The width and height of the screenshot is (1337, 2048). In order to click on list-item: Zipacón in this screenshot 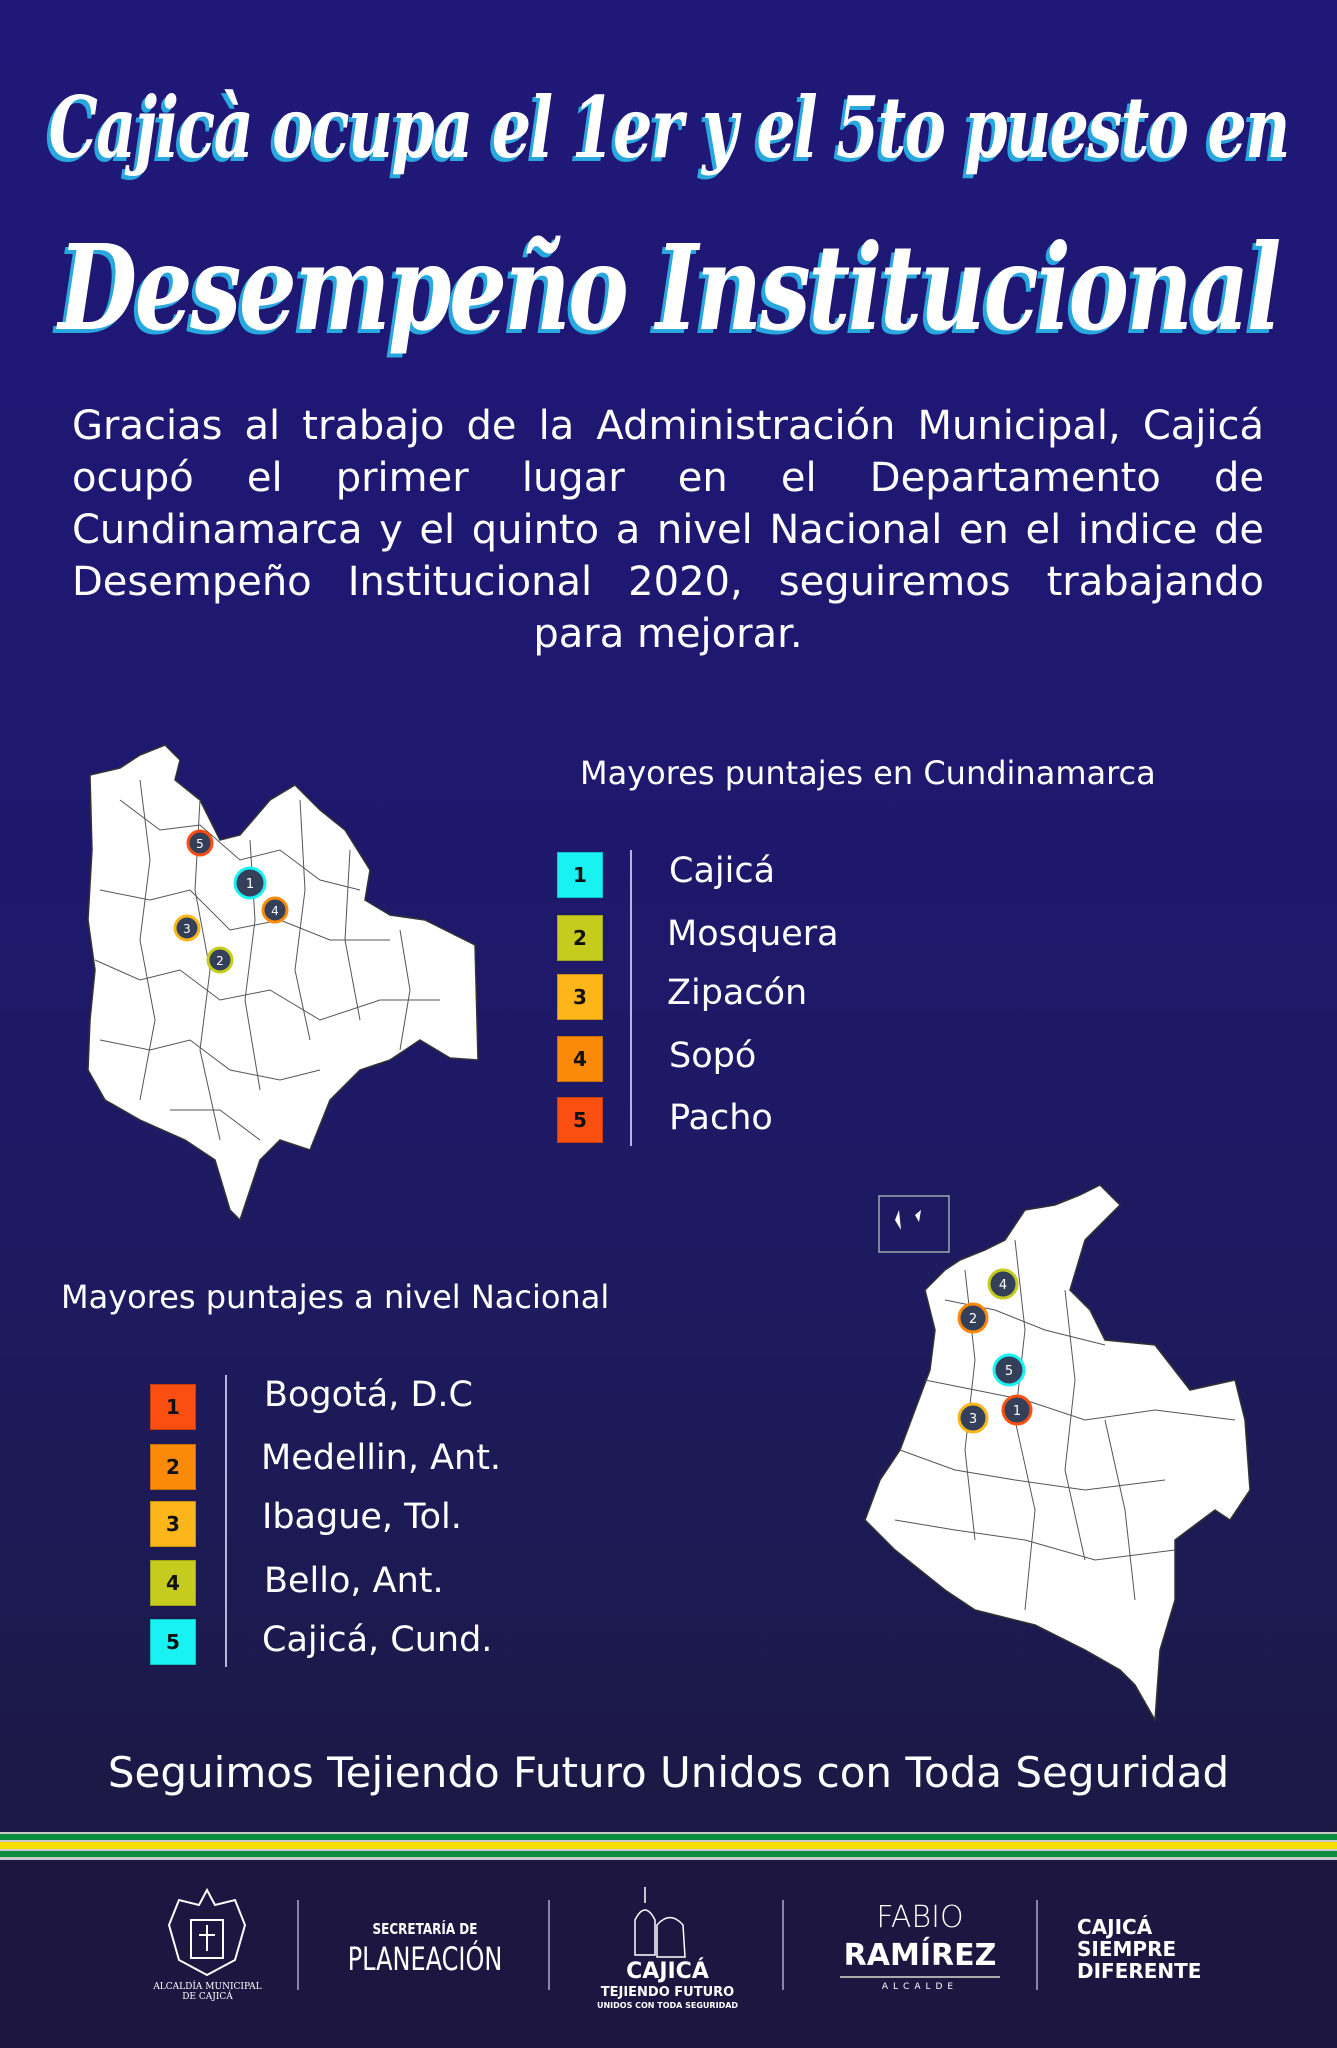, I will do `click(737, 993)`.